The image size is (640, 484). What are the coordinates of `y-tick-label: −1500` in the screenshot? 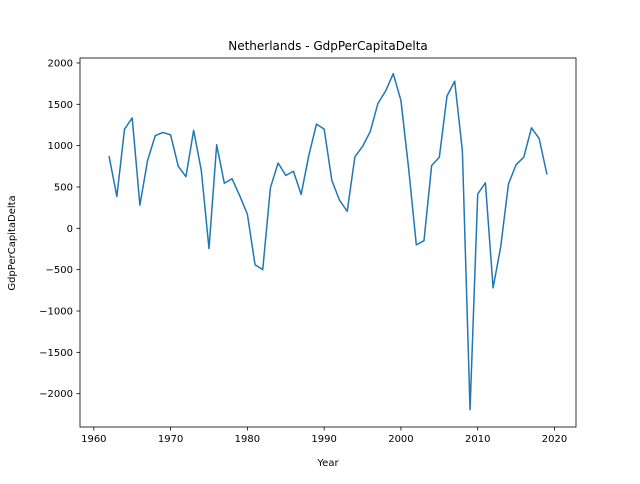 It's located at (56, 353).